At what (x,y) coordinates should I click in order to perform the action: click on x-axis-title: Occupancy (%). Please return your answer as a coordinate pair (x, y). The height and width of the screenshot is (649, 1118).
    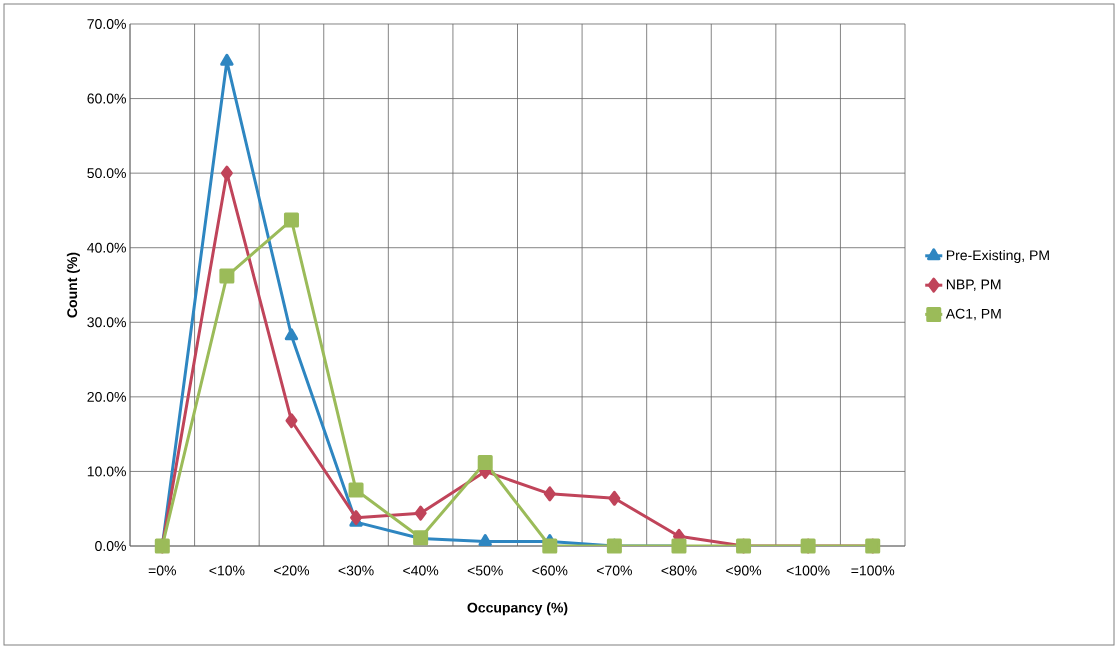
    Looking at the image, I should click on (517, 609).